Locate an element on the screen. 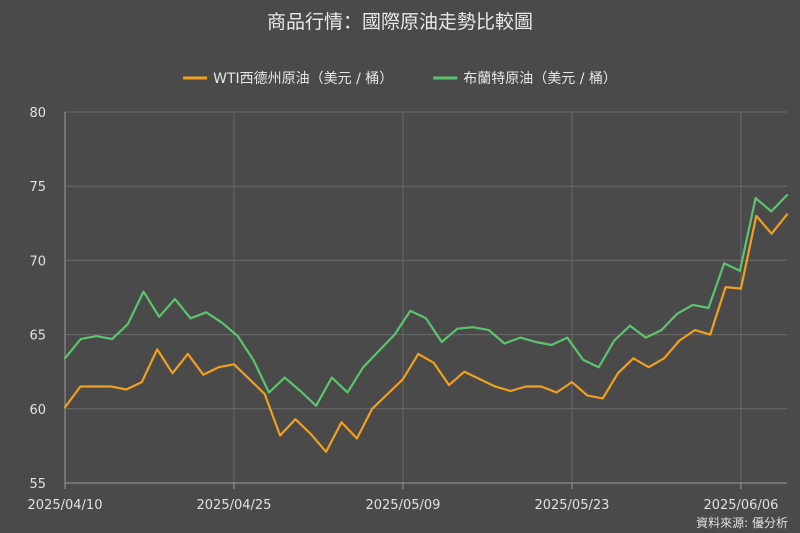  source-note: 資料來源: 優分析 is located at coordinates (742, 523).